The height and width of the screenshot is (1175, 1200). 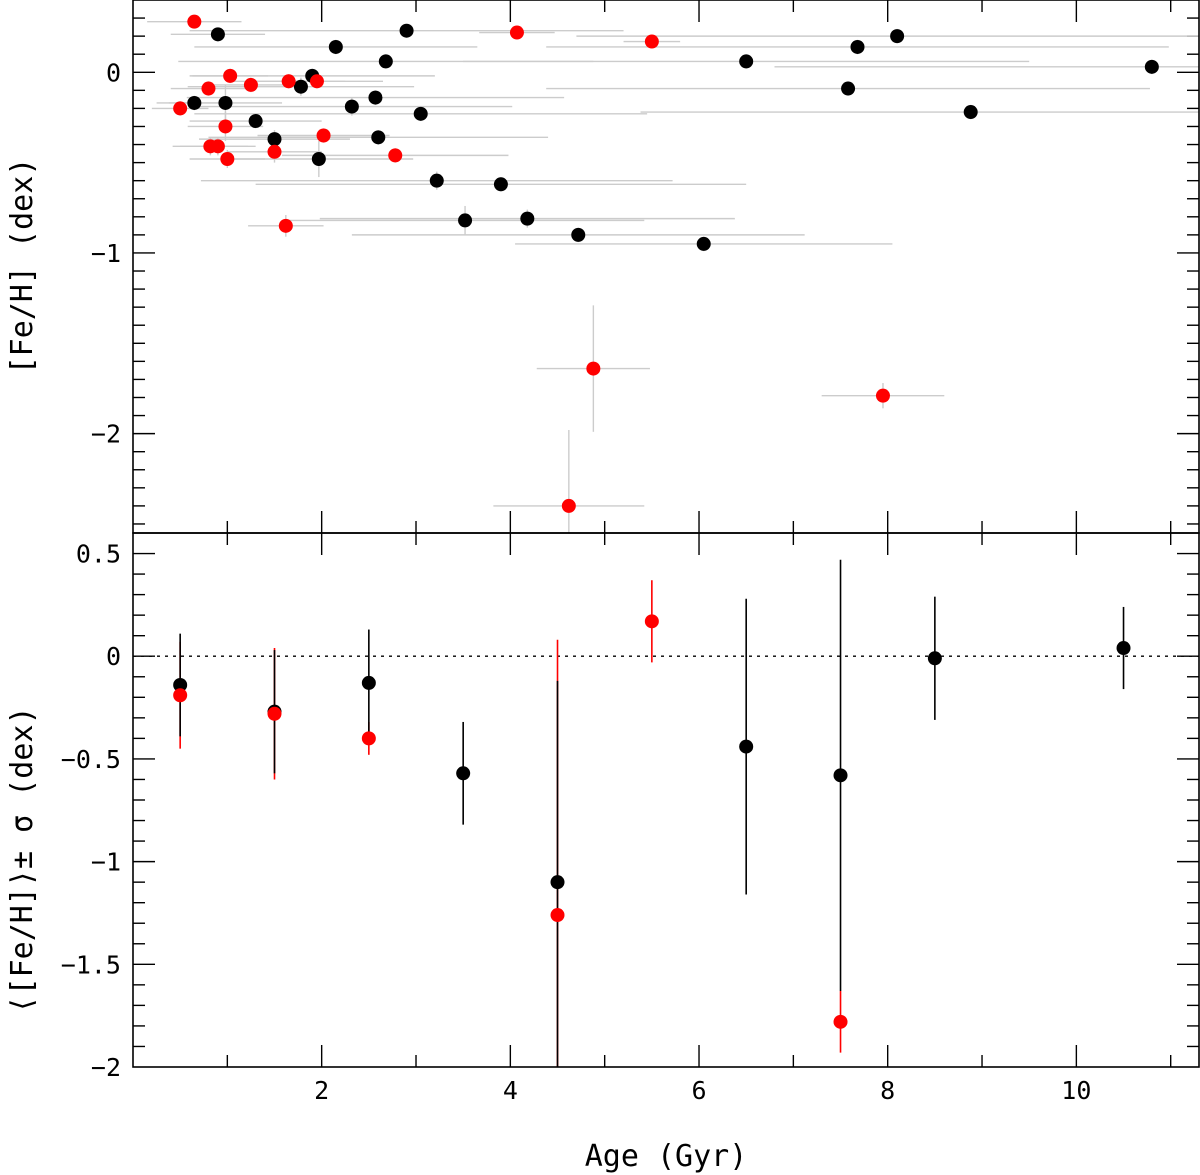 I want to click on y-tick-label: −1.5, so click(x=91, y=964).